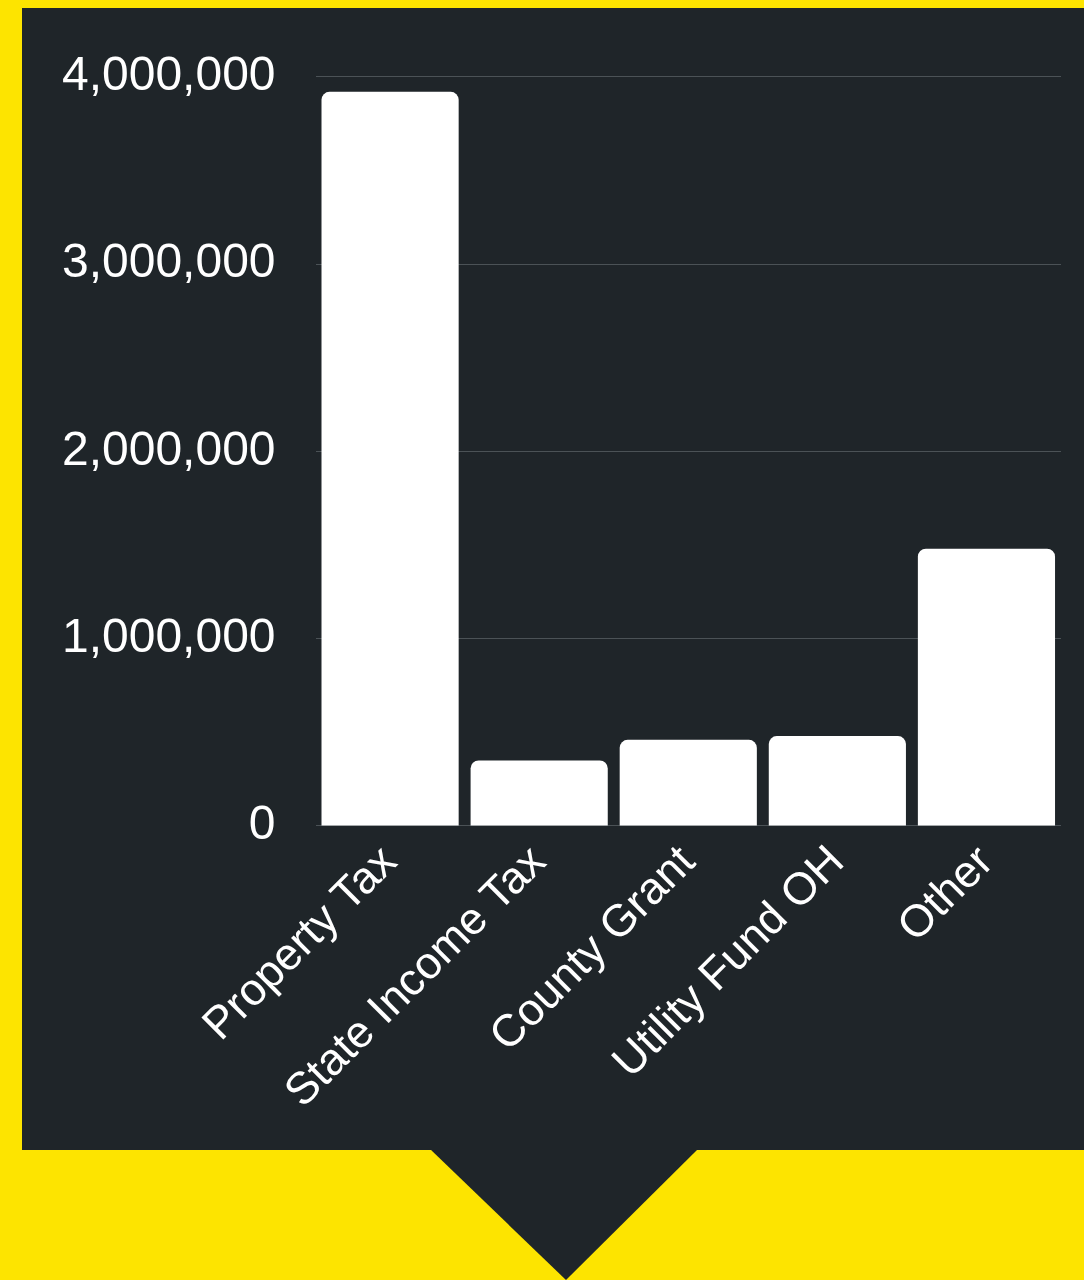 This screenshot has width=1084, height=1280. What do you see at coordinates (168, 448) in the screenshot?
I see `y-tick-label: 2,000,000` at bounding box center [168, 448].